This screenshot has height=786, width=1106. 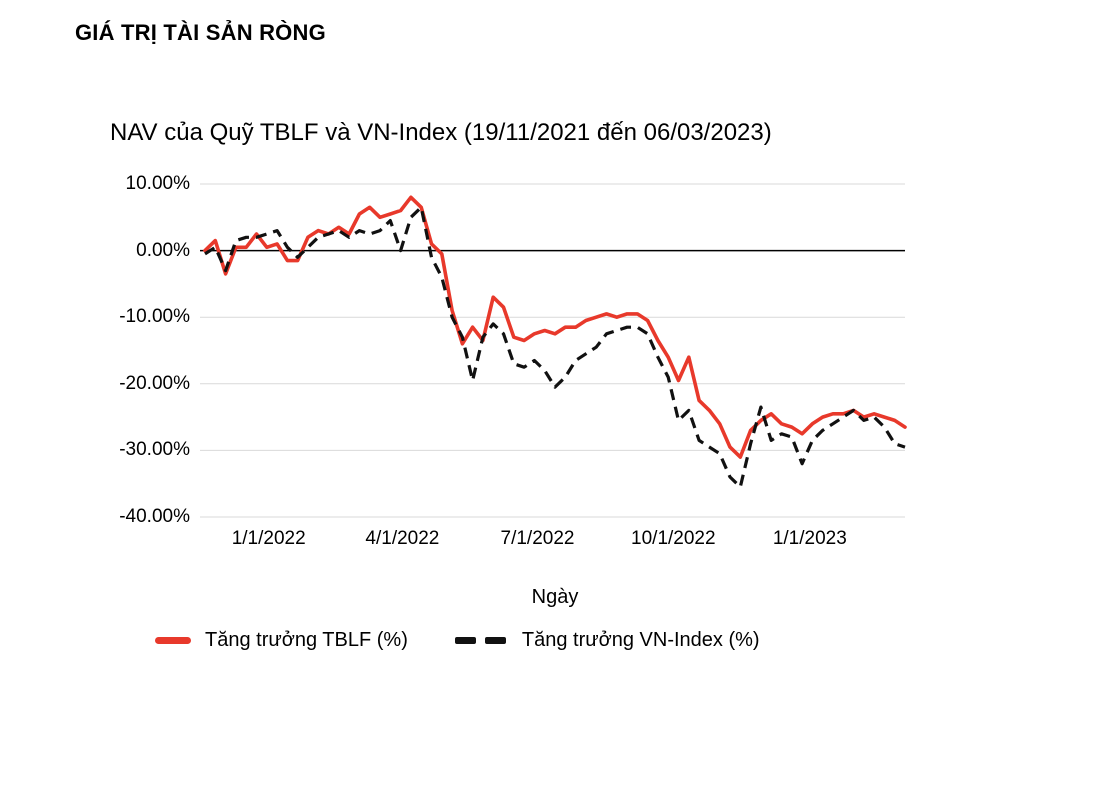 What do you see at coordinates (537, 538) in the screenshot?
I see `x-tick-label: 7/1/2022` at bounding box center [537, 538].